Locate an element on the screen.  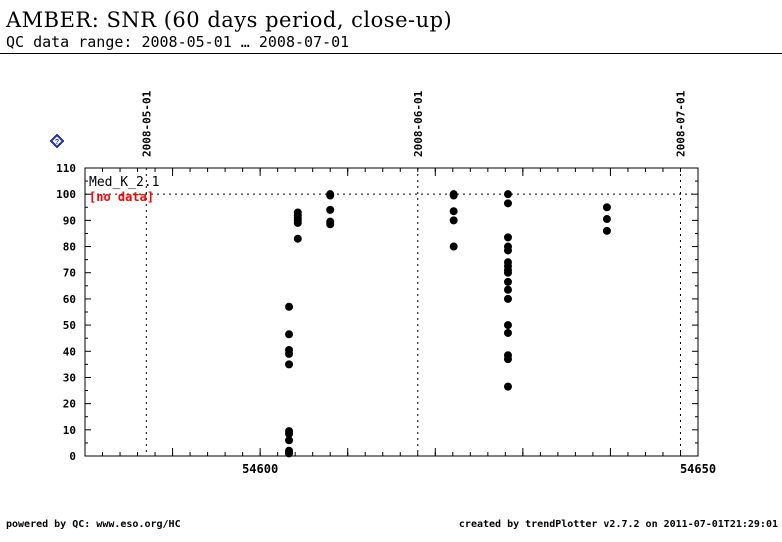
chart-title: AMBER: SNR (60 days period, close-up) is located at coordinates (229, 20).